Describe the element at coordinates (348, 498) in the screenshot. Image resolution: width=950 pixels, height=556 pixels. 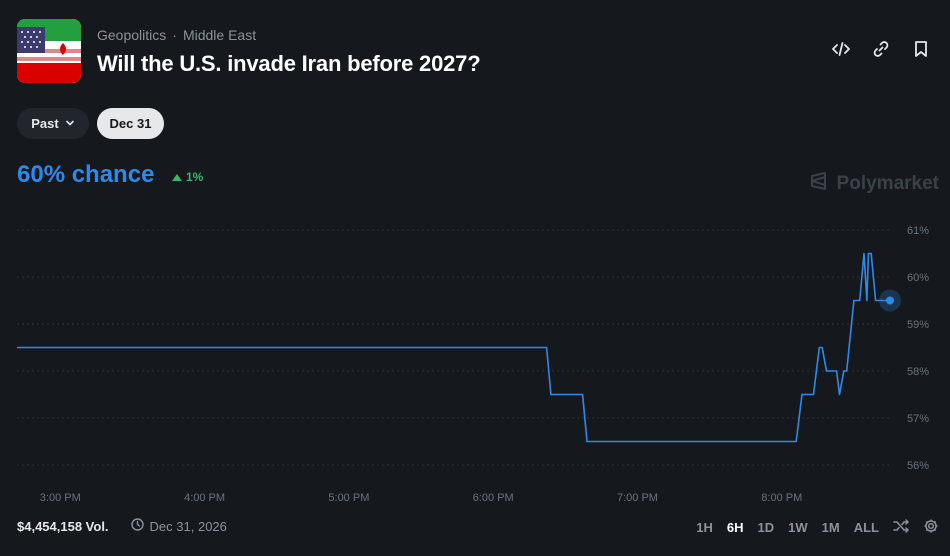
I see `x-tick-label: 5:00 PM` at that location.